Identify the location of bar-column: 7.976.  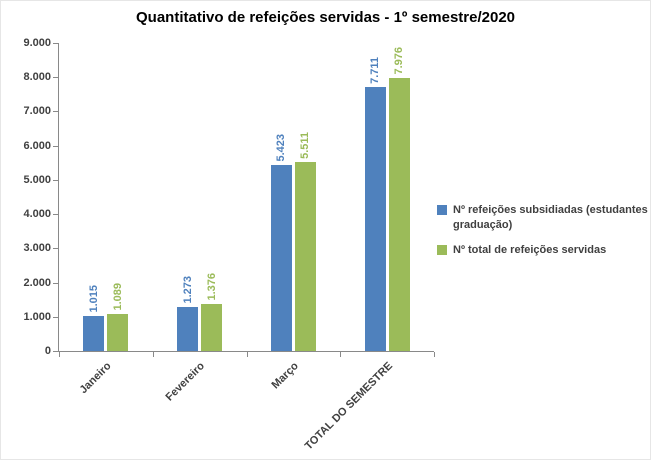
(399, 197).